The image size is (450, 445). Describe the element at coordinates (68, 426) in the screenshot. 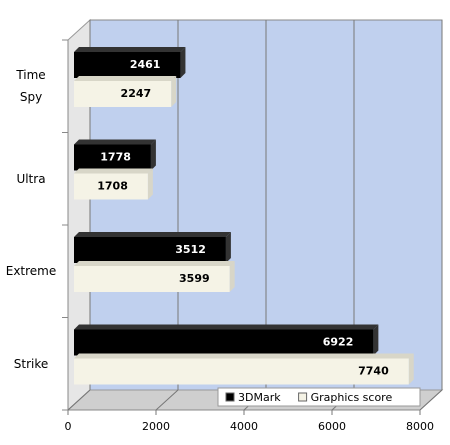

I see `x-tick-label: 0` at that location.